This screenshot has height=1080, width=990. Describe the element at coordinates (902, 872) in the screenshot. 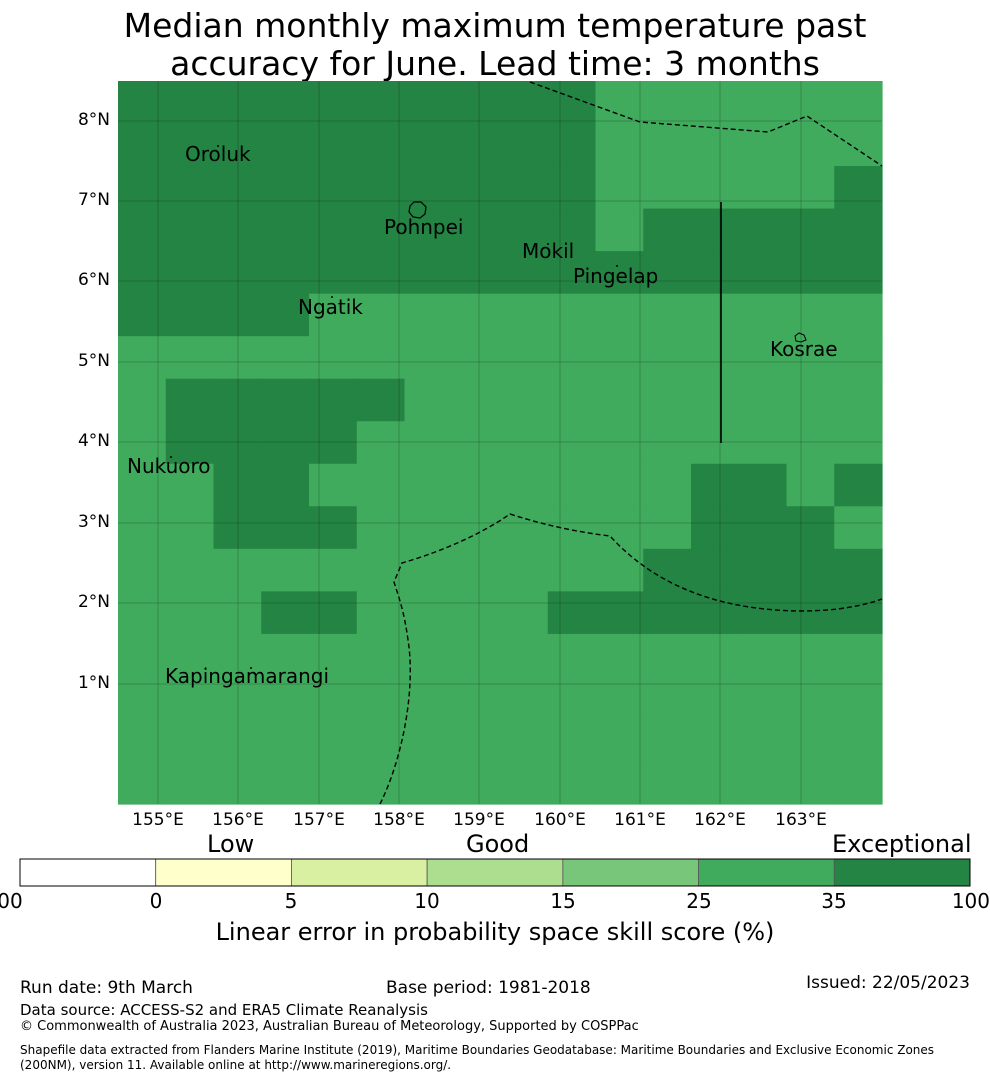

I see `colorbar-segment` at that location.